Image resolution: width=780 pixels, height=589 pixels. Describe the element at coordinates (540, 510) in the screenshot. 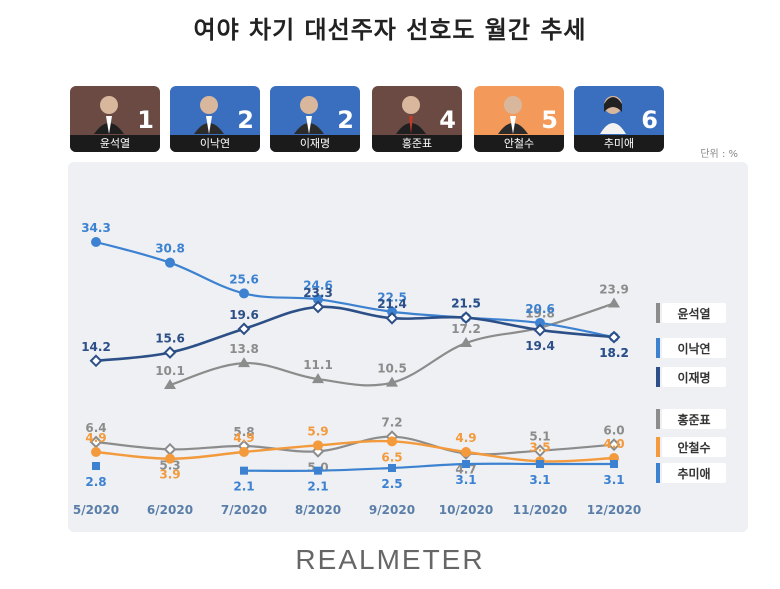

I see `x-tick-label: 11/2020` at that location.